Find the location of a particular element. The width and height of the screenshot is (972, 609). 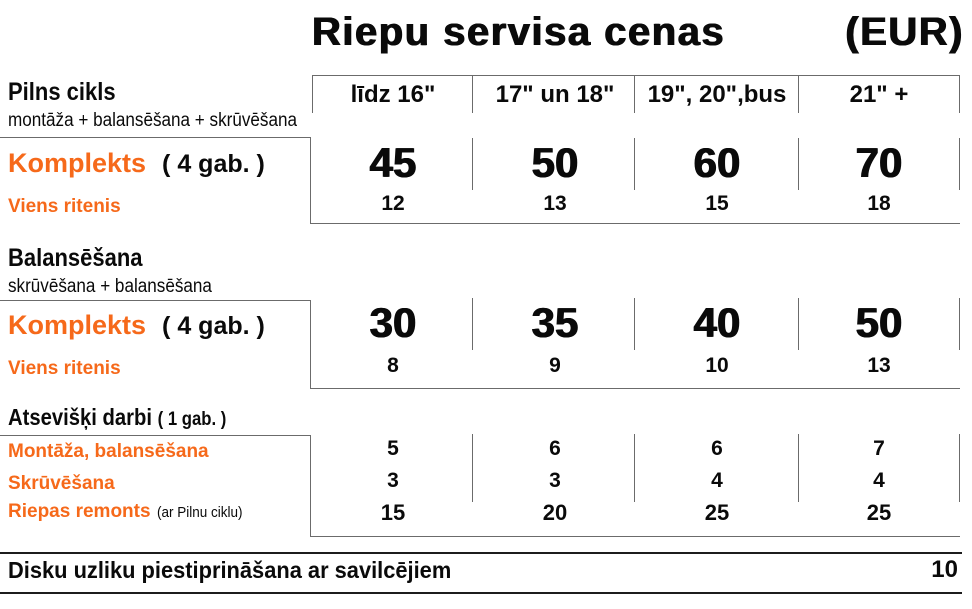

price-cell: 70 is located at coordinates (879, 162).